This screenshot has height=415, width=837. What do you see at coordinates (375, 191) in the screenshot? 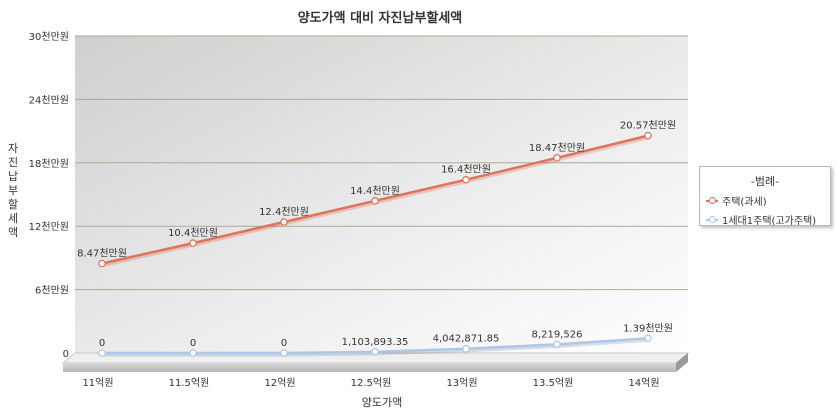
I see `data-label: 14.4천만원` at bounding box center [375, 191].